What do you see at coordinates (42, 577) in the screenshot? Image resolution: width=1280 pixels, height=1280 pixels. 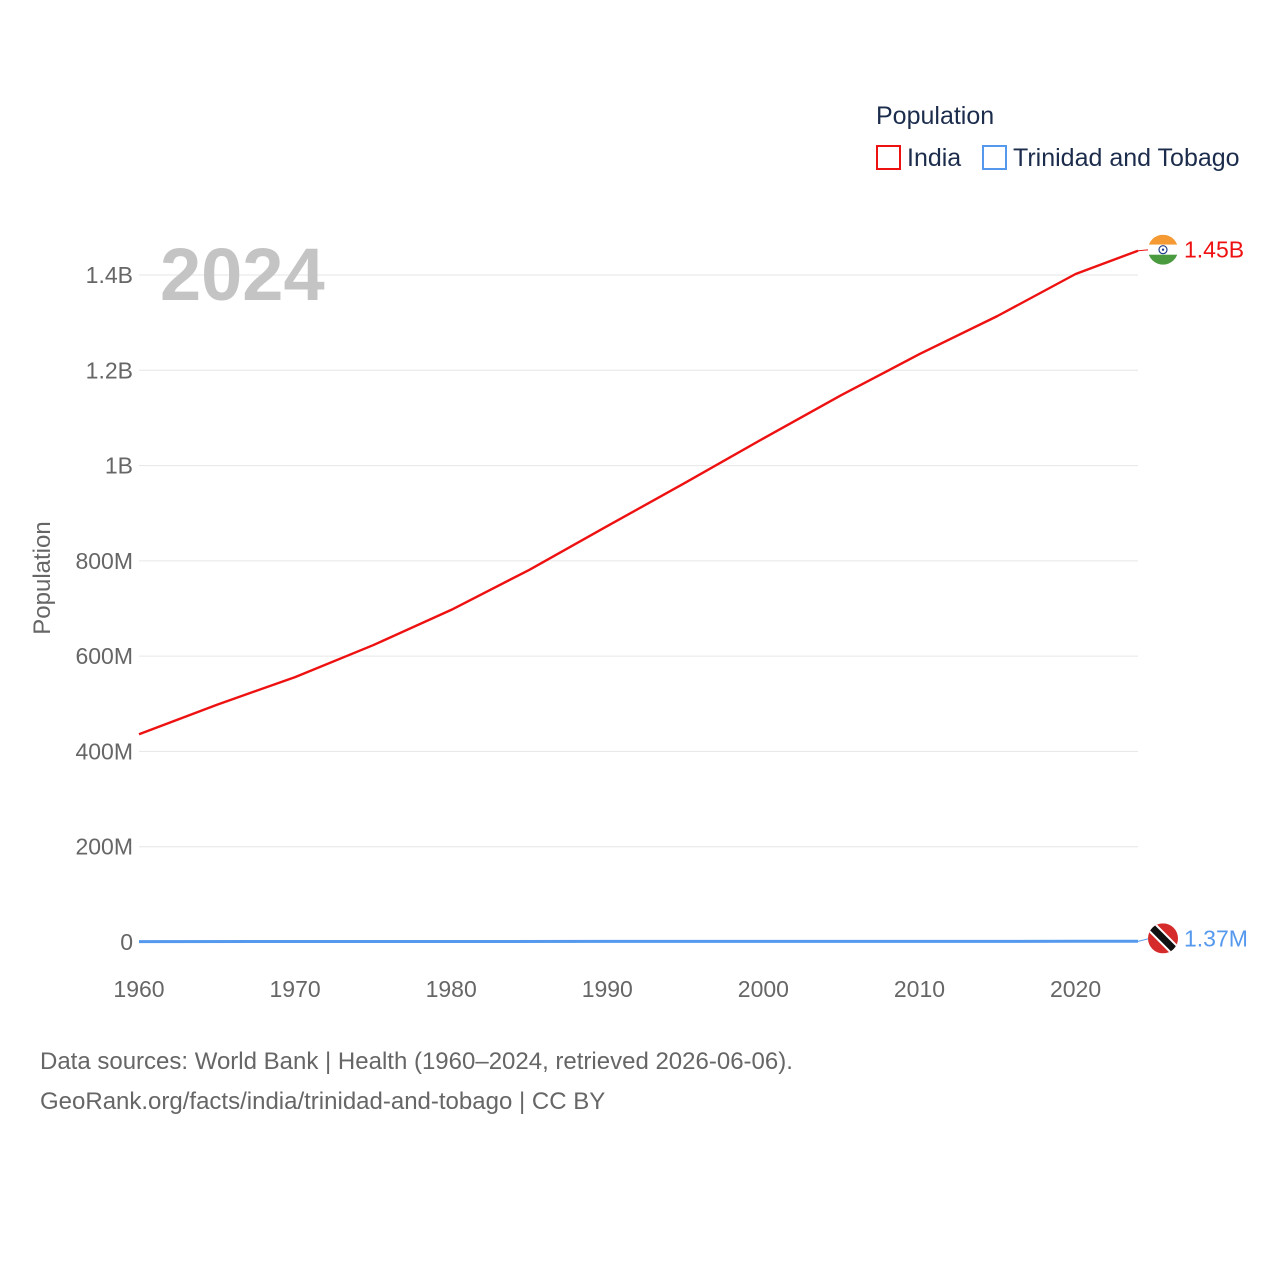 I see `y-axis-label: Population` at bounding box center [42, 577].